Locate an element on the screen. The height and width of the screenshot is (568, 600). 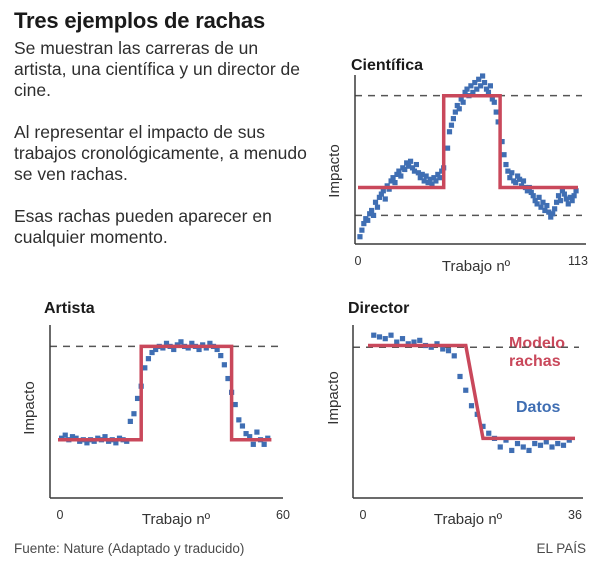
director-panel-title: Director is located at coordinates (378, 308).